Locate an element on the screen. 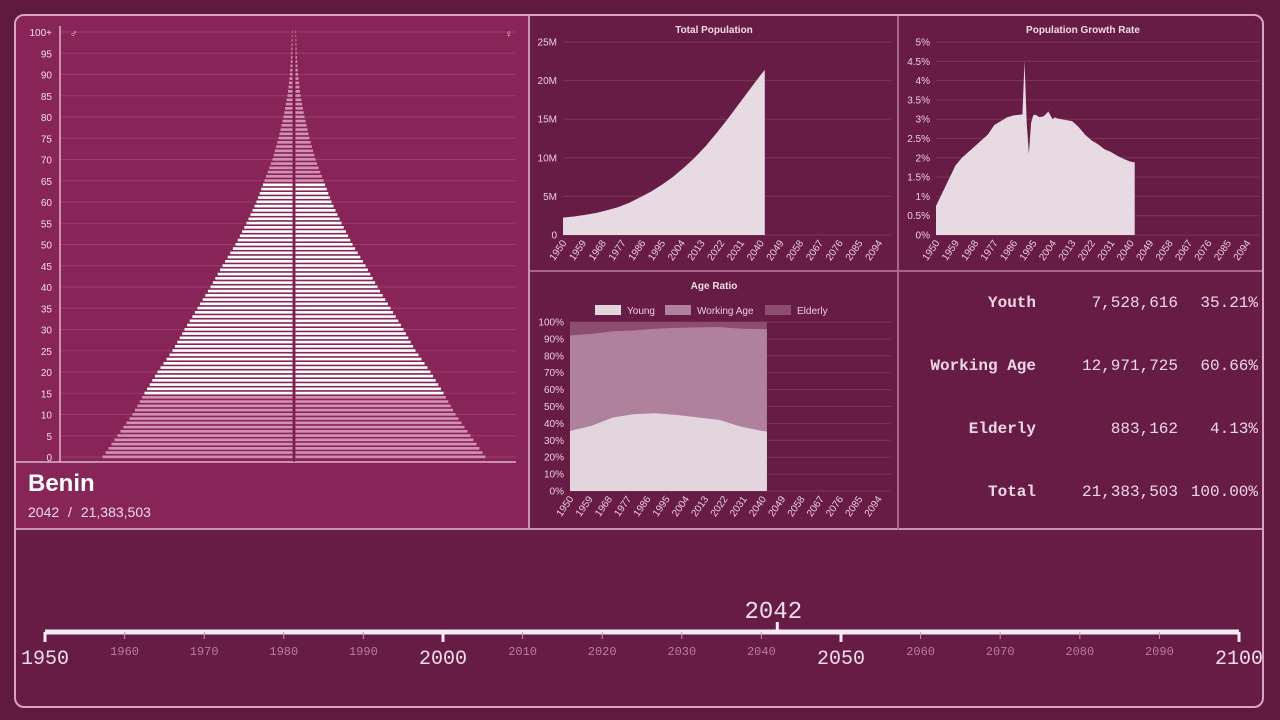 Image resolution: width=1280 pixels, height=720 pixels. y-tick-label: 3% is located at coordinates (923, 120).